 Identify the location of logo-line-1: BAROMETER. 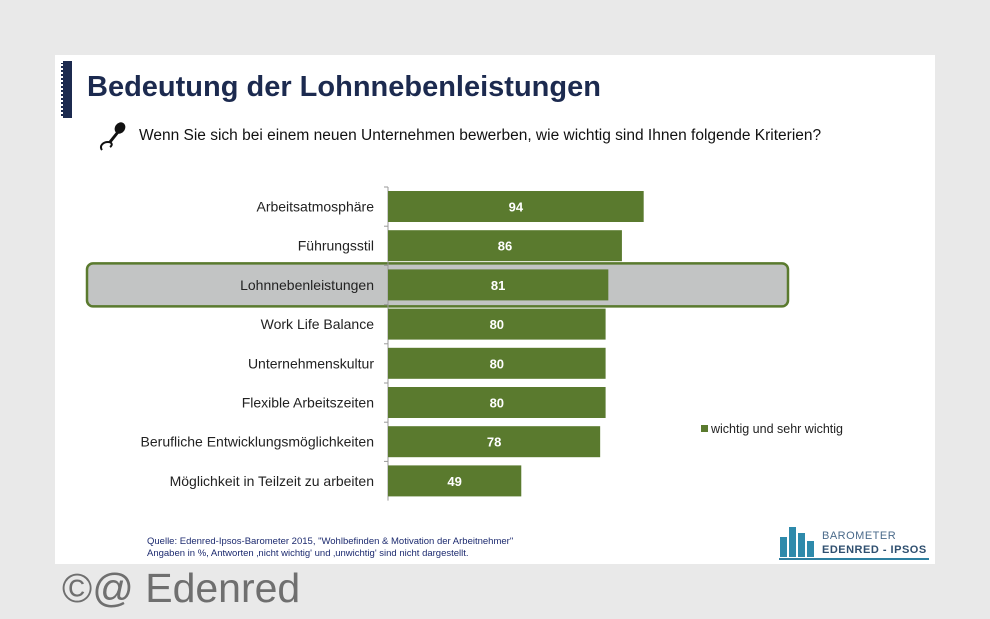
(859, 536).